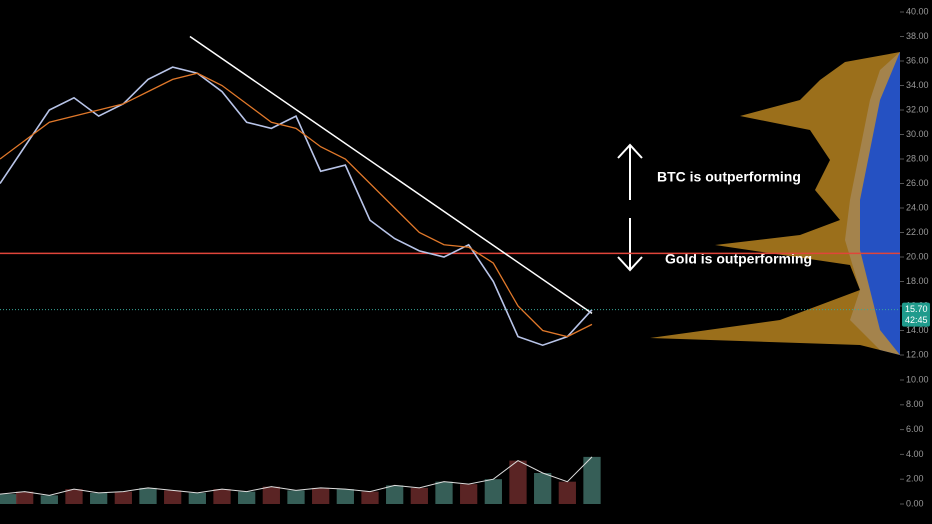 Image resolution: width=932 pixels, height=524 pixels. What do you see at coordinates (630, 151) in the screenshot?
I see `arrow-up-head` at bounding box center [630, 151].